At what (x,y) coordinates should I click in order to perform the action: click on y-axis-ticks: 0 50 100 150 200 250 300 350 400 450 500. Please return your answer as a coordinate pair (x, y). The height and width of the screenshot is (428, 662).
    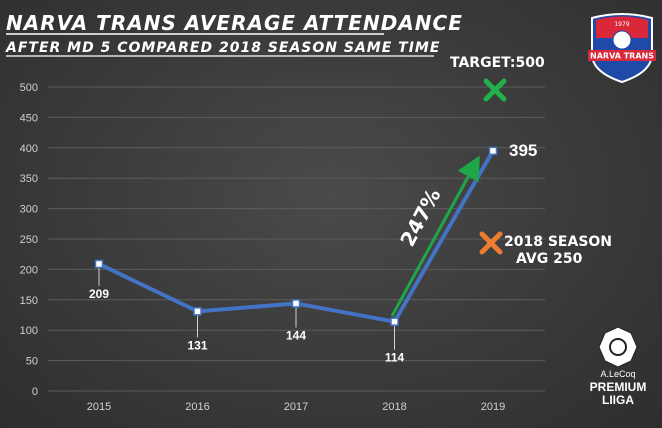
    Looking at the image, I should click on (29, 240).